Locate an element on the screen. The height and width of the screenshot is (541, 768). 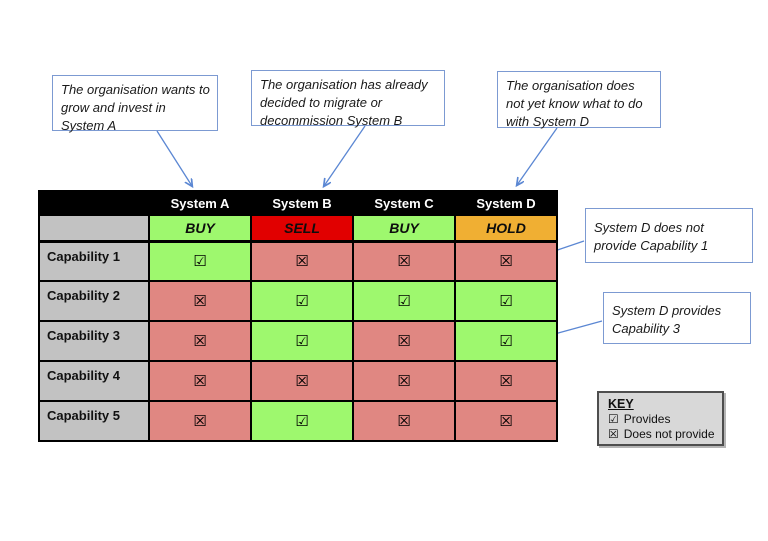
action-row: BUY SELL BUY HOLD is located at coordinates (298, 228).